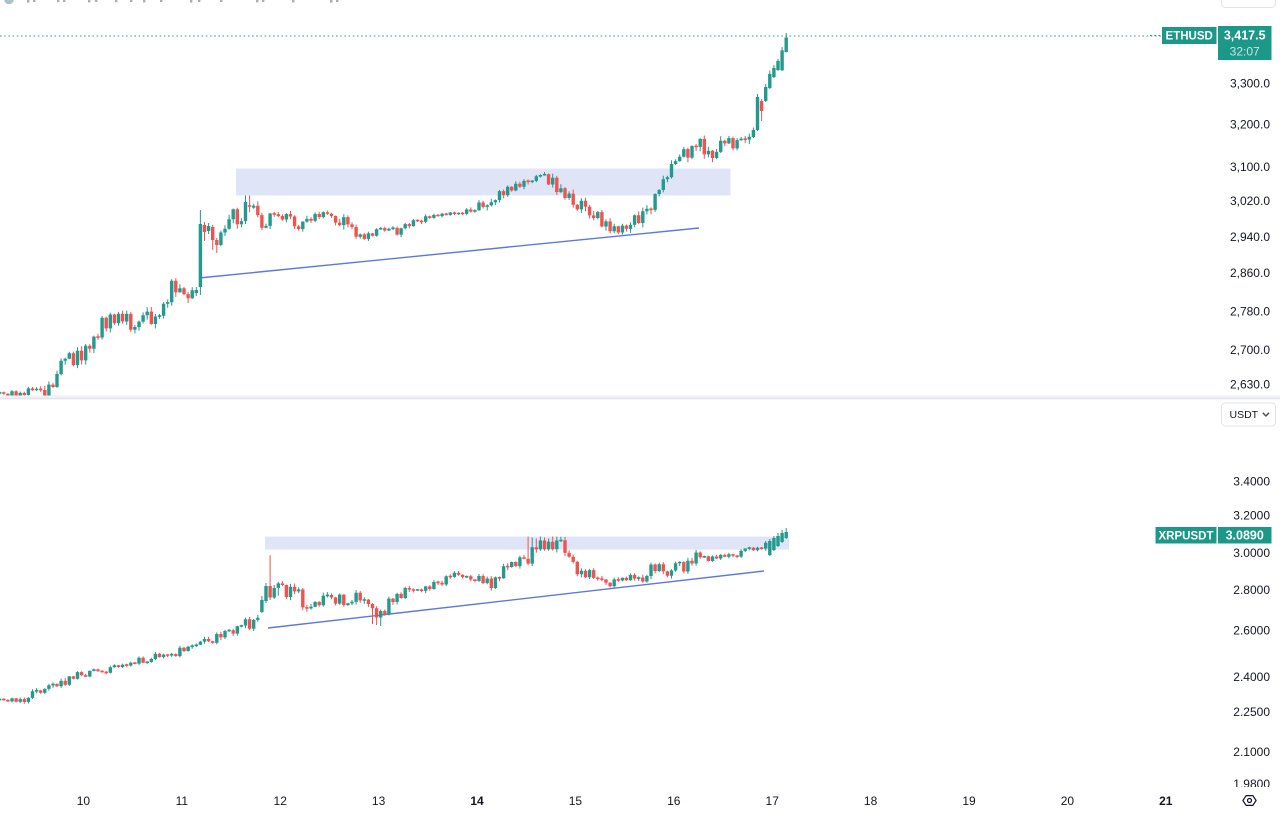 The image size is (1280, 813). I want to click on svg-text: 3.0890, so click(1245, 536).